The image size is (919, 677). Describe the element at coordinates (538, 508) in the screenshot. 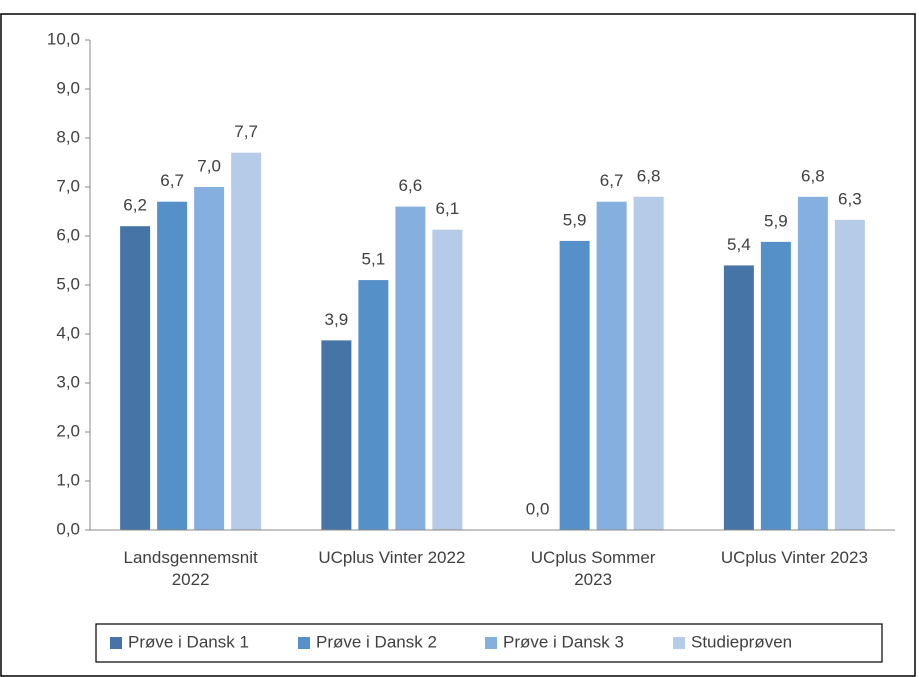

I see `data-label: 0,0` at that location.